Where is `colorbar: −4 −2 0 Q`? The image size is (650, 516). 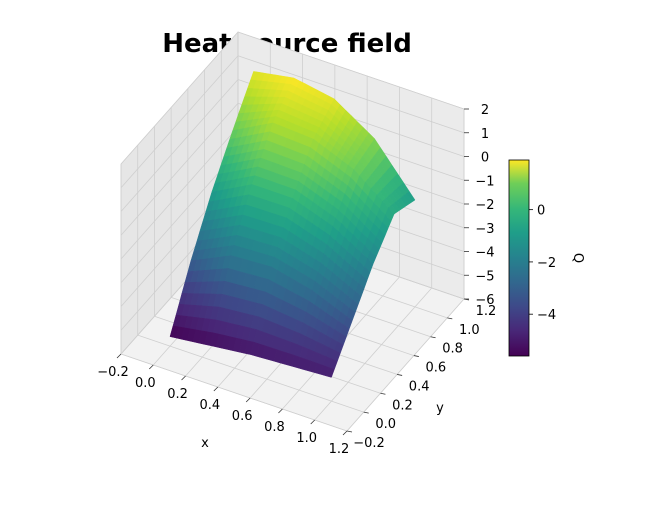 colorbar: −4 −2 0 Q is located at coordinates (546, 258).